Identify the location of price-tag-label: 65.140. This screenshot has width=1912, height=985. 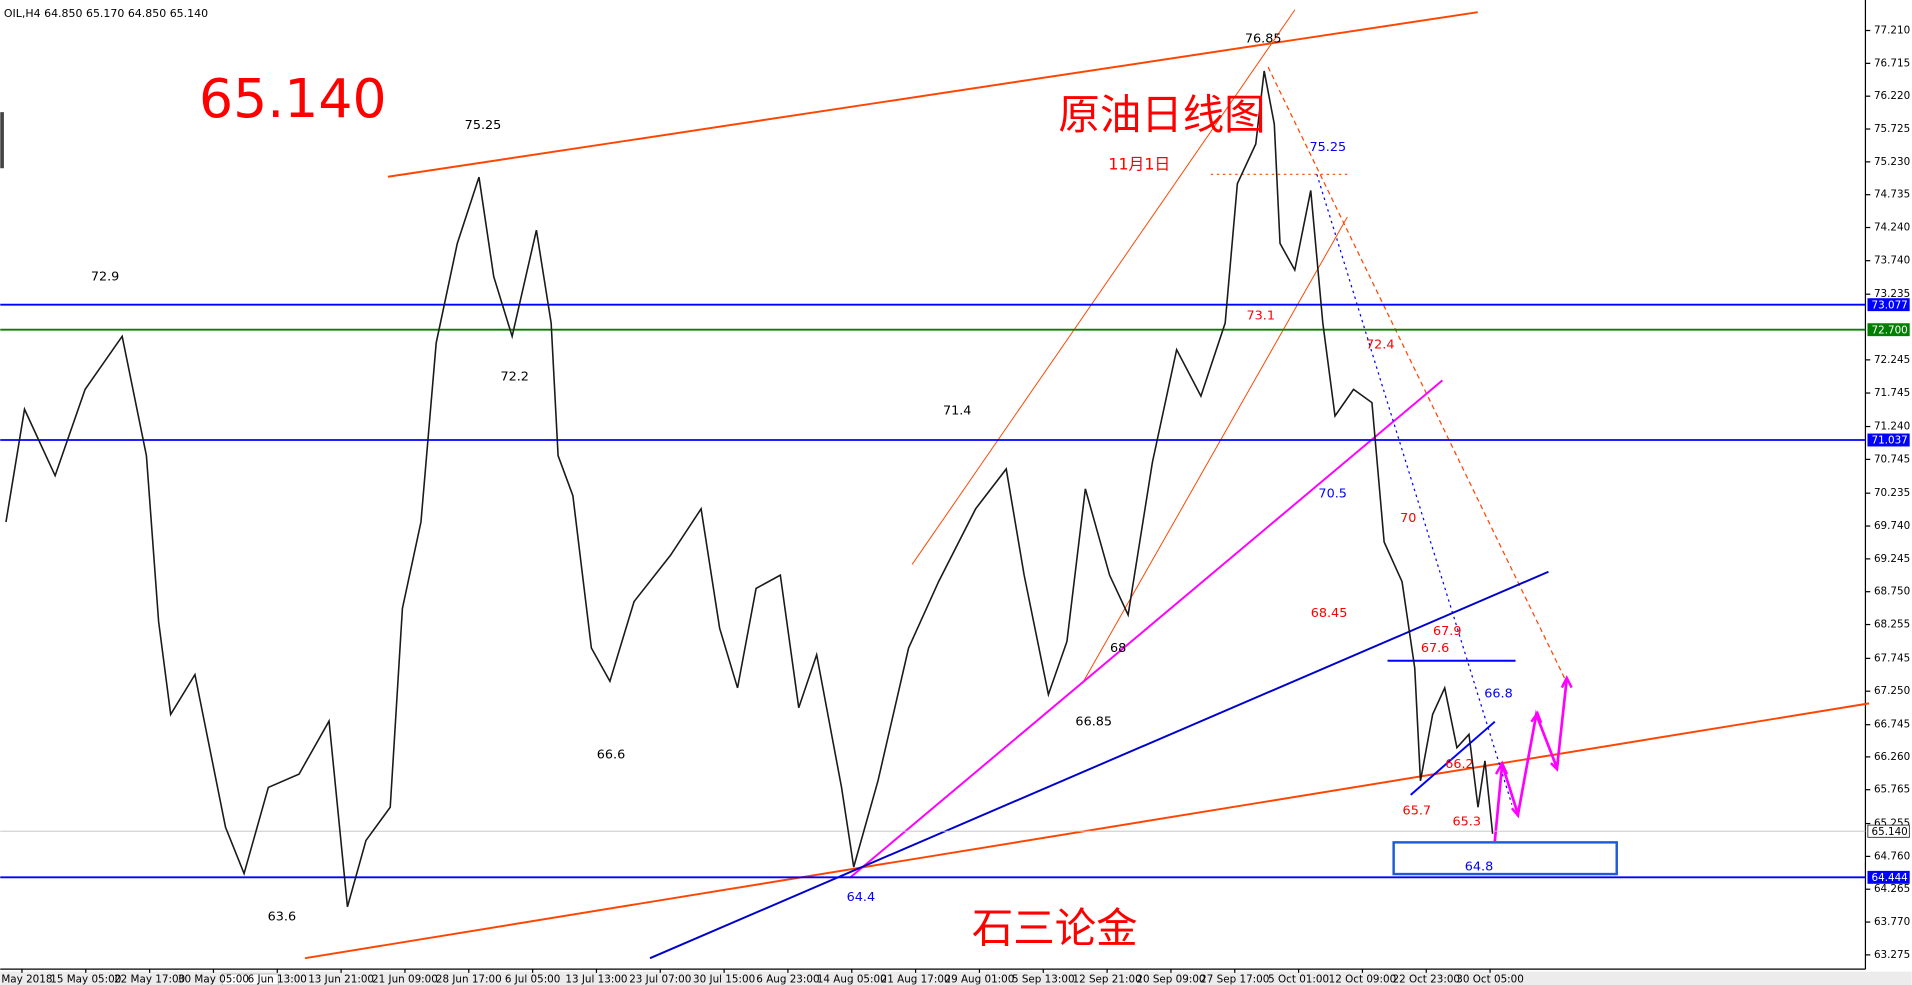
(1890, 832).